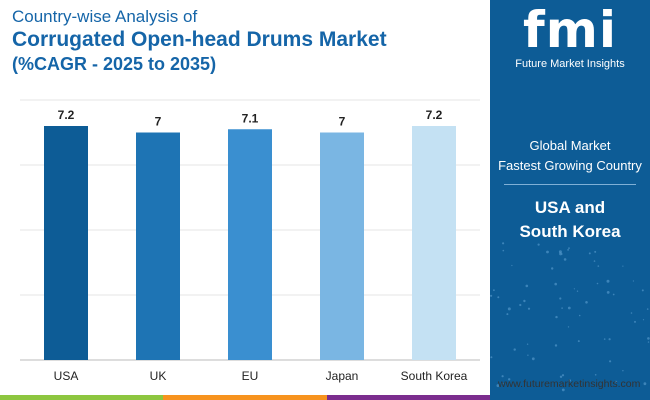 The image size is (650, 400). Describe the element at coordinates (434, 376) in the screenshot. I see `x-tick-label: South Korea` at that location.